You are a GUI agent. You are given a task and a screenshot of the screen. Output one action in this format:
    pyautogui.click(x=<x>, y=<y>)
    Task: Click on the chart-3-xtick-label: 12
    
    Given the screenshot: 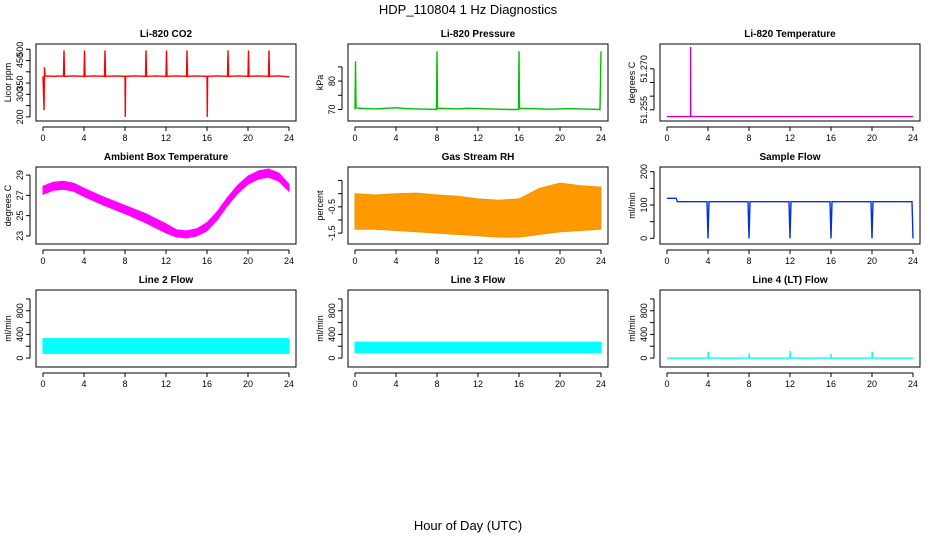 What is the action you would take?
    pyautogui.click(x=790, y=138)
    